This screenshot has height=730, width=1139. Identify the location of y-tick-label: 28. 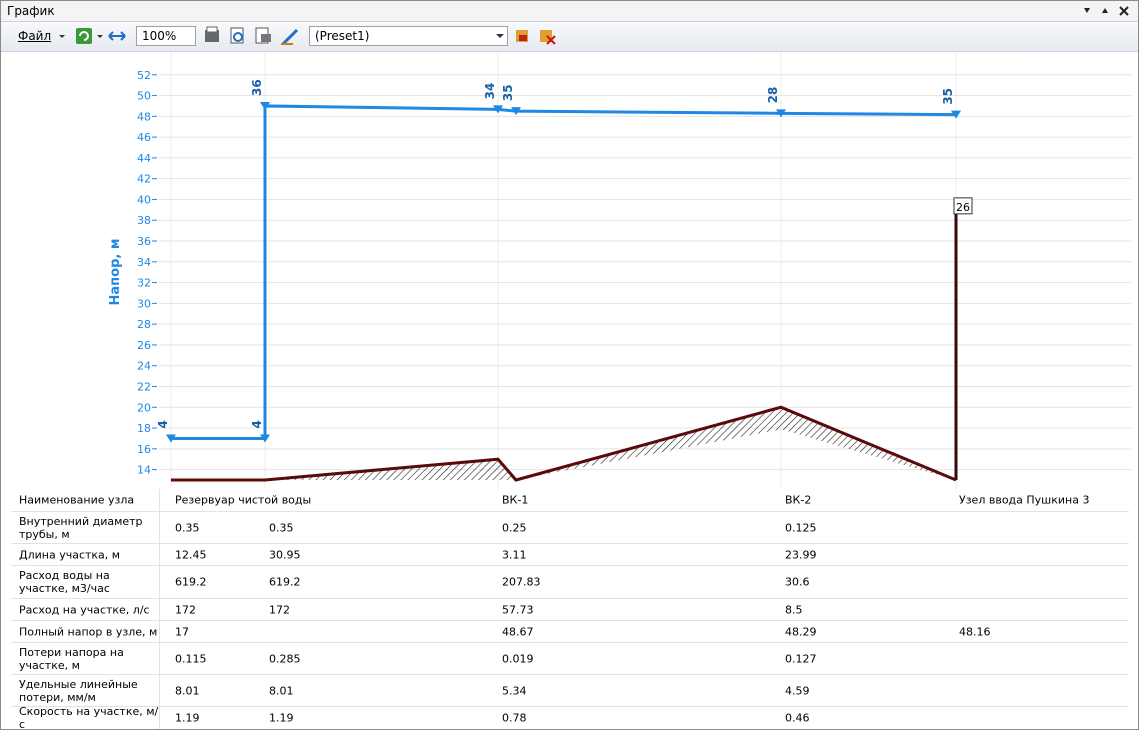
(144, 324).